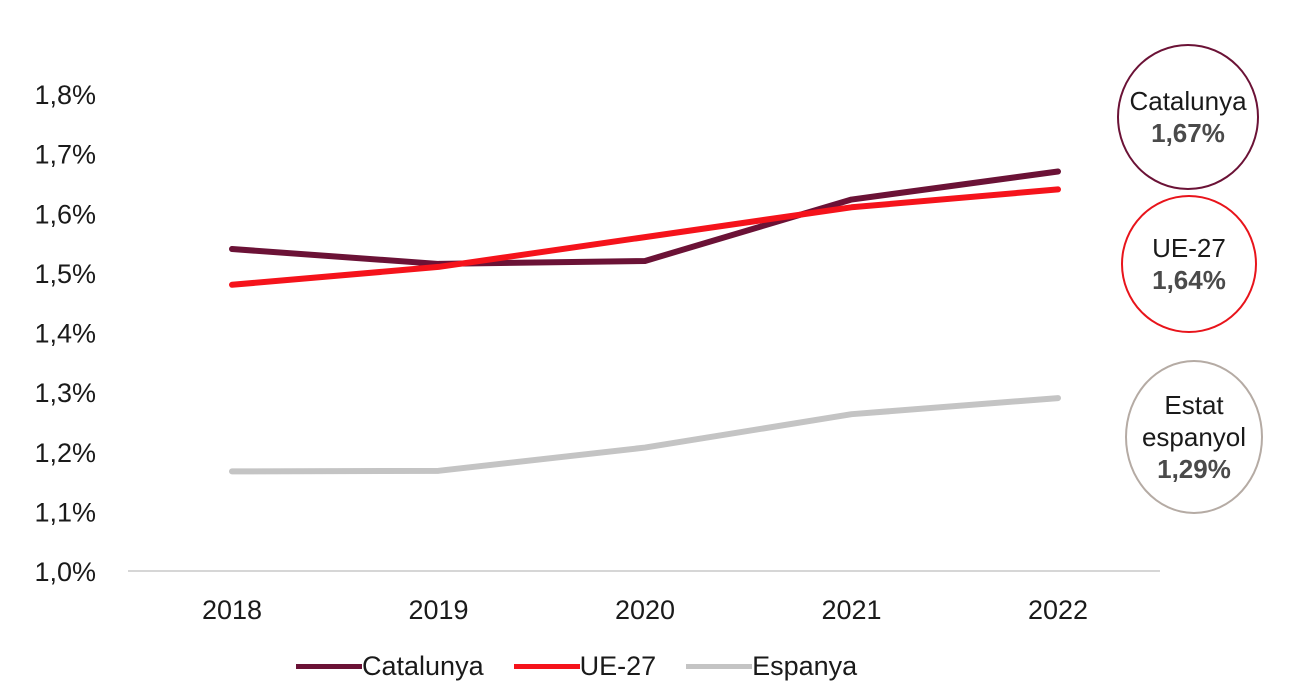 The image size is (1294, 688). What do you see at coordinates (65, 512) in the screenshot?
I see `y-tick-label: 1,1%` at bounding box center [65, 512].